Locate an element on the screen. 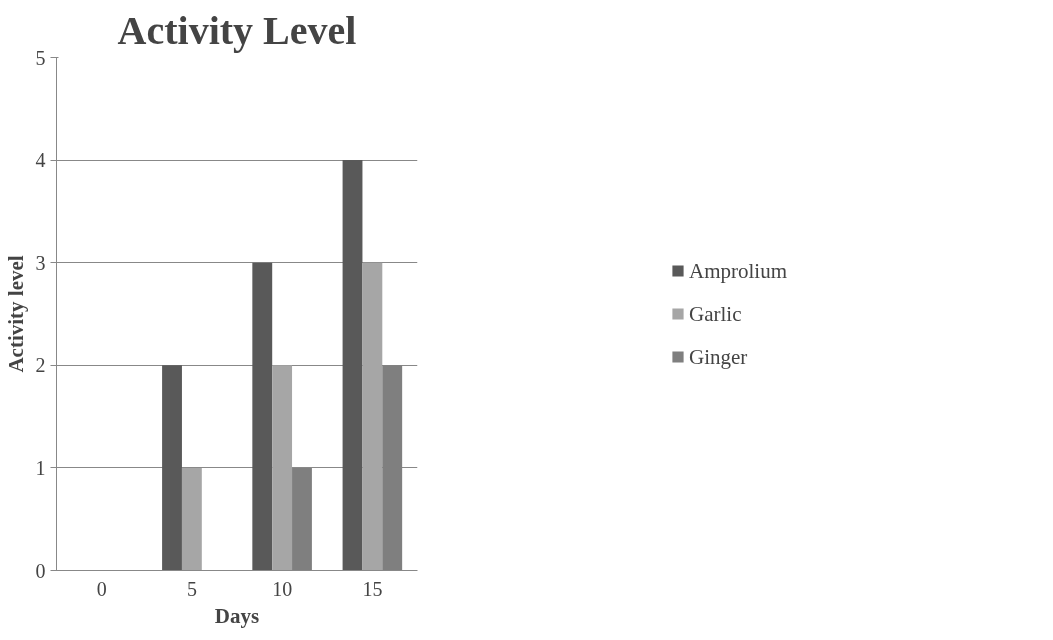 This screenshot has width=1053, height=640. y-tick-label: 1 is located at coordinates (40, 467).